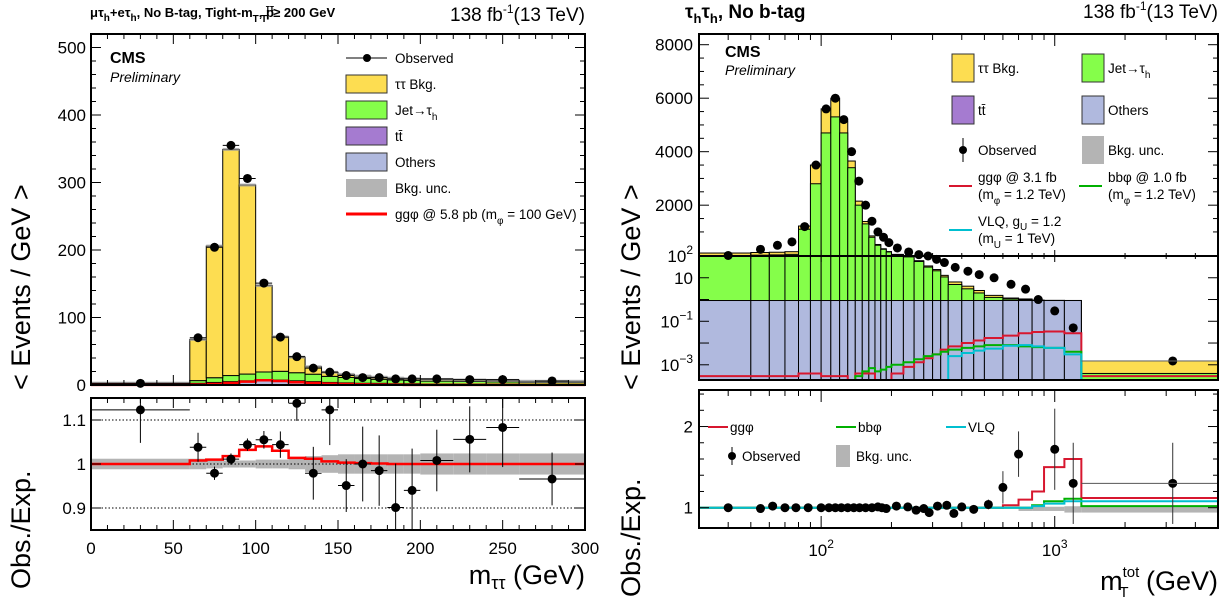  Describe the element at coordinates (631, 287) in the screenshot. I see `right-ylabel: < Events / GeV >` at that location.